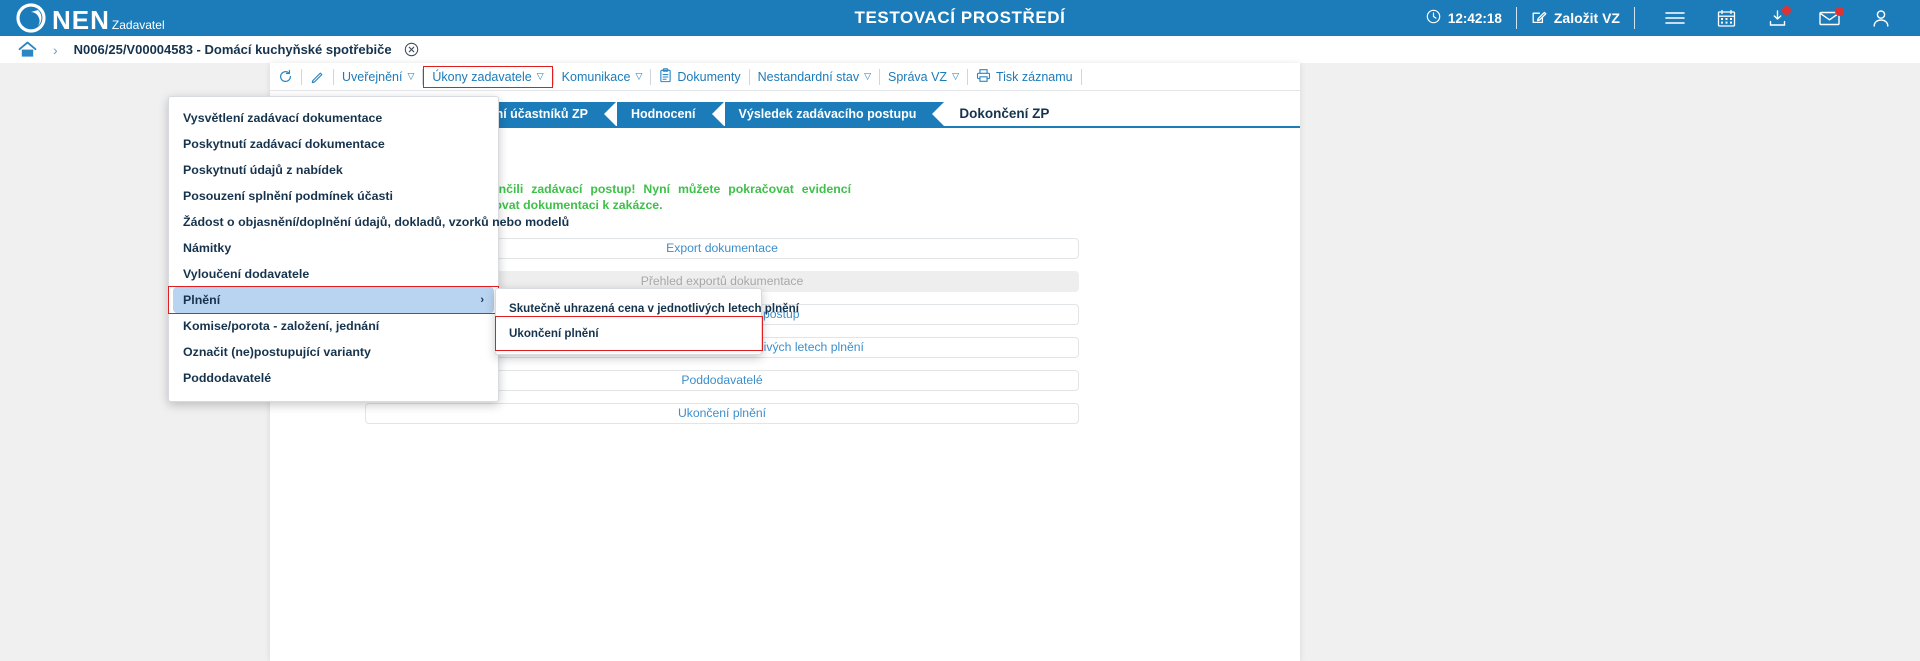 The height and width of the screenshot is (661, 1920). I want to click on menu-item-poskytnuti-udaju-z-nabidek: Poskytnutí údajů z nabídek, so click(333, 170).